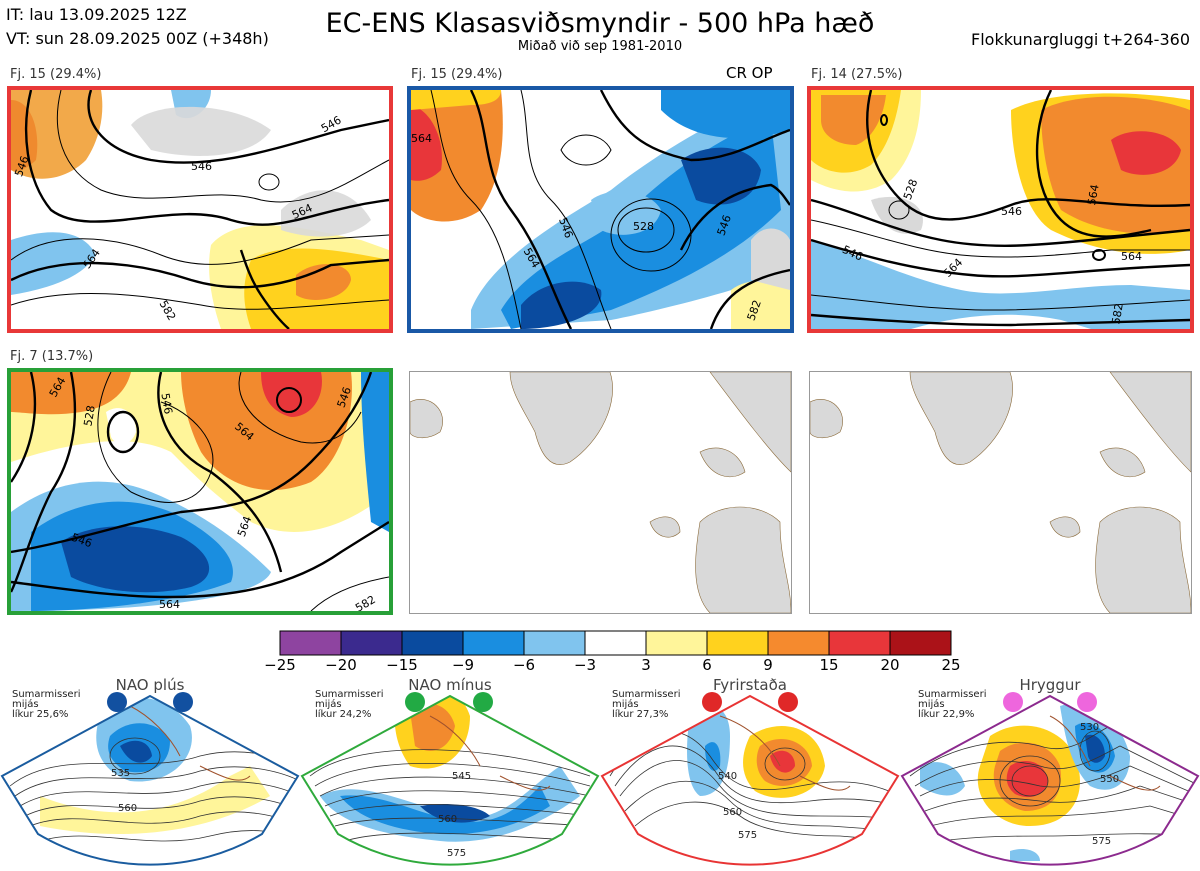 The height and width of the screenshot is (871, 1200). Describe the element at coordinates (829, 665) in the screenshot. I see `colorbar-tick-label: 15` at that location.